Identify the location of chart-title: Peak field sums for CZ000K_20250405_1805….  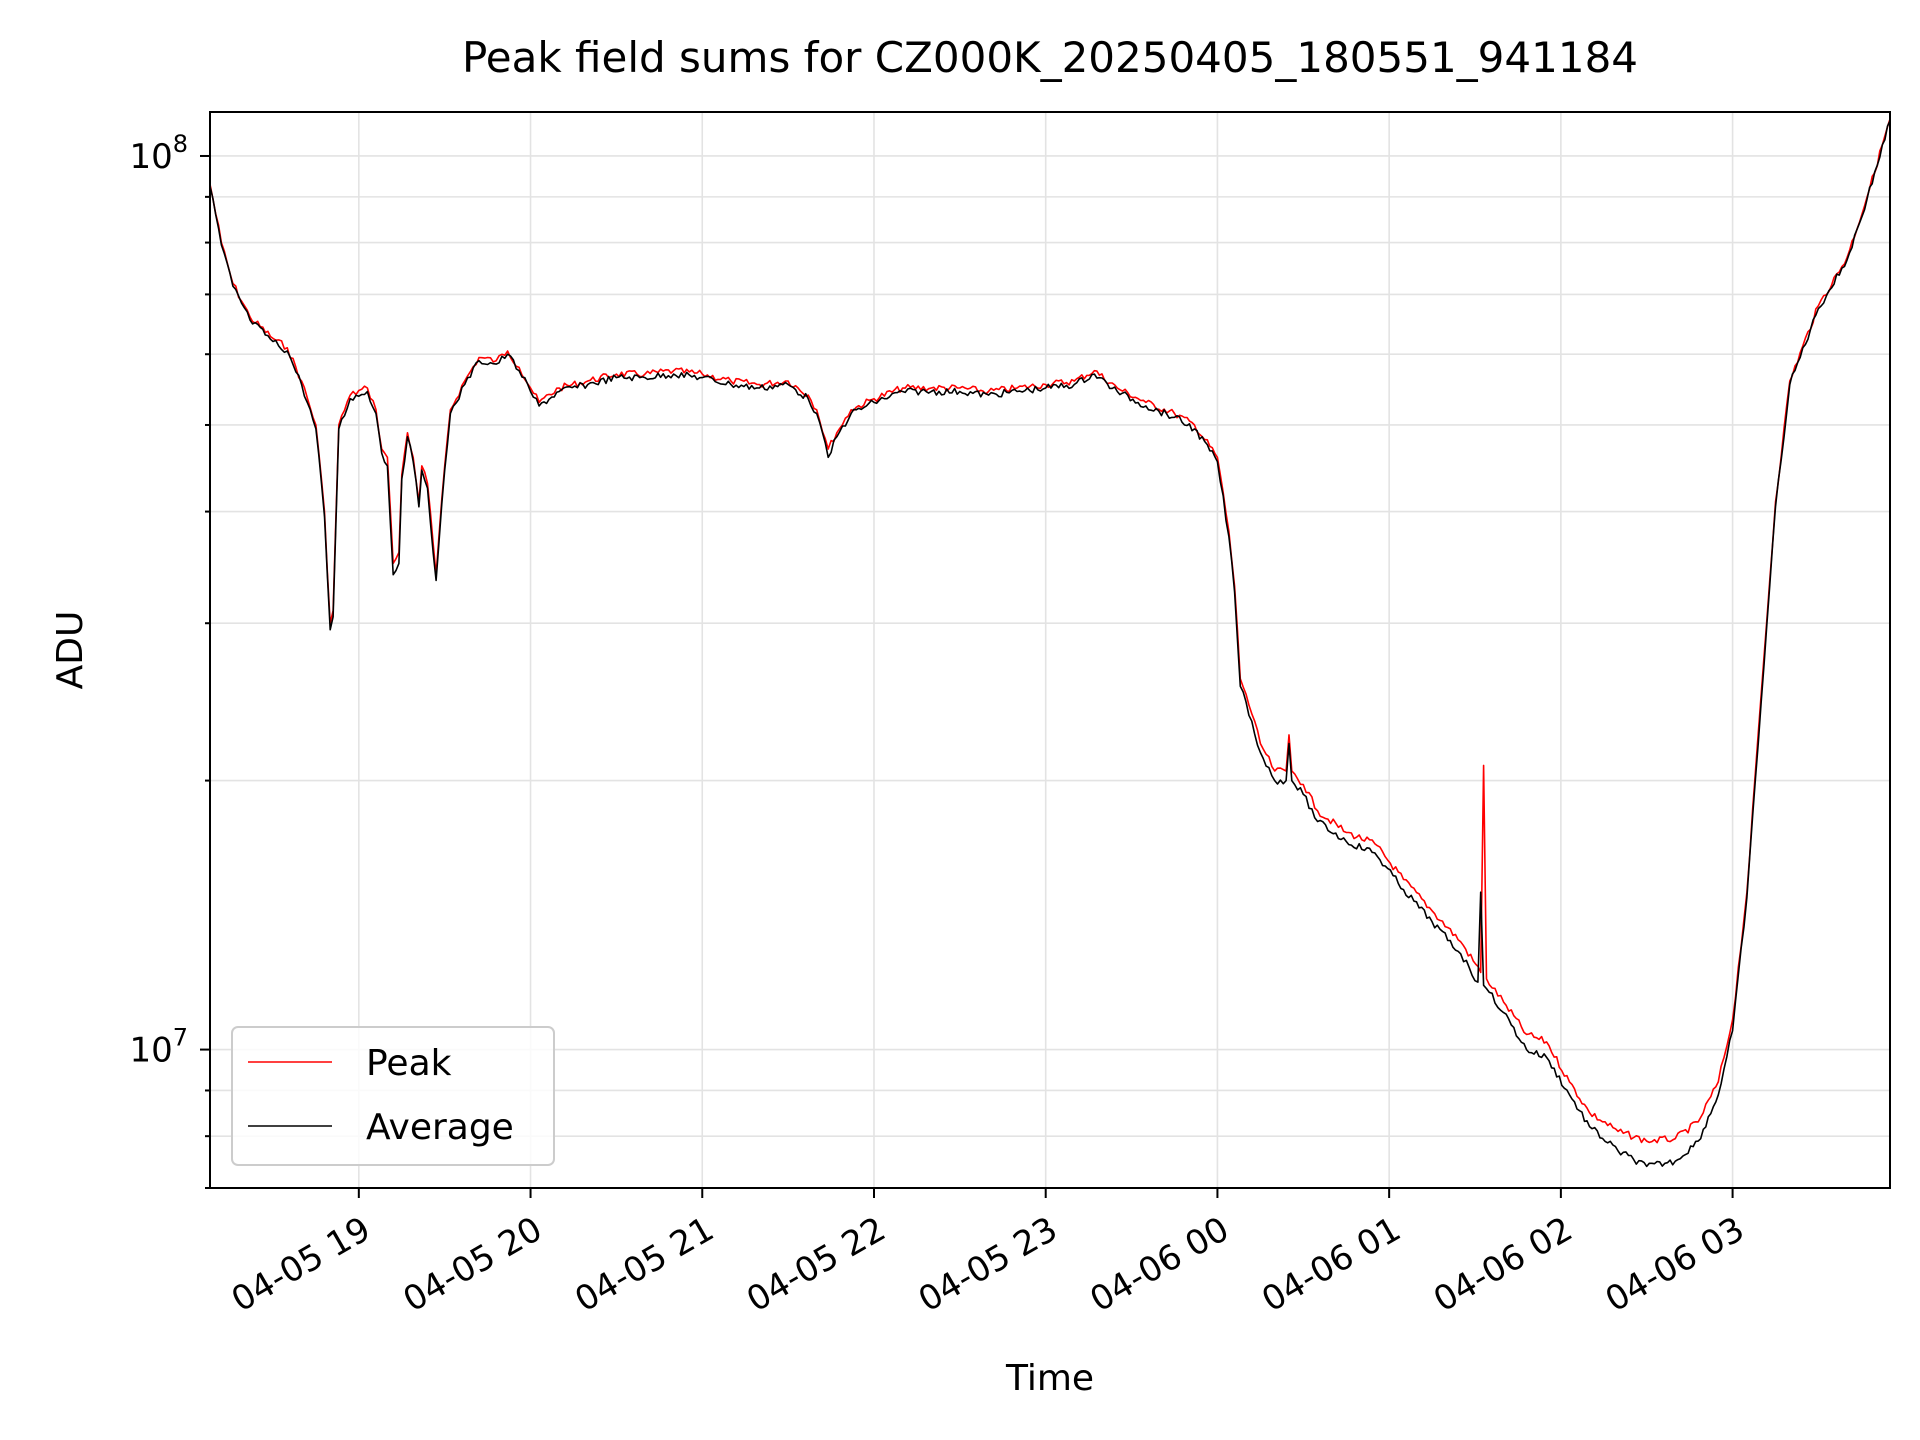
(1050, 57).